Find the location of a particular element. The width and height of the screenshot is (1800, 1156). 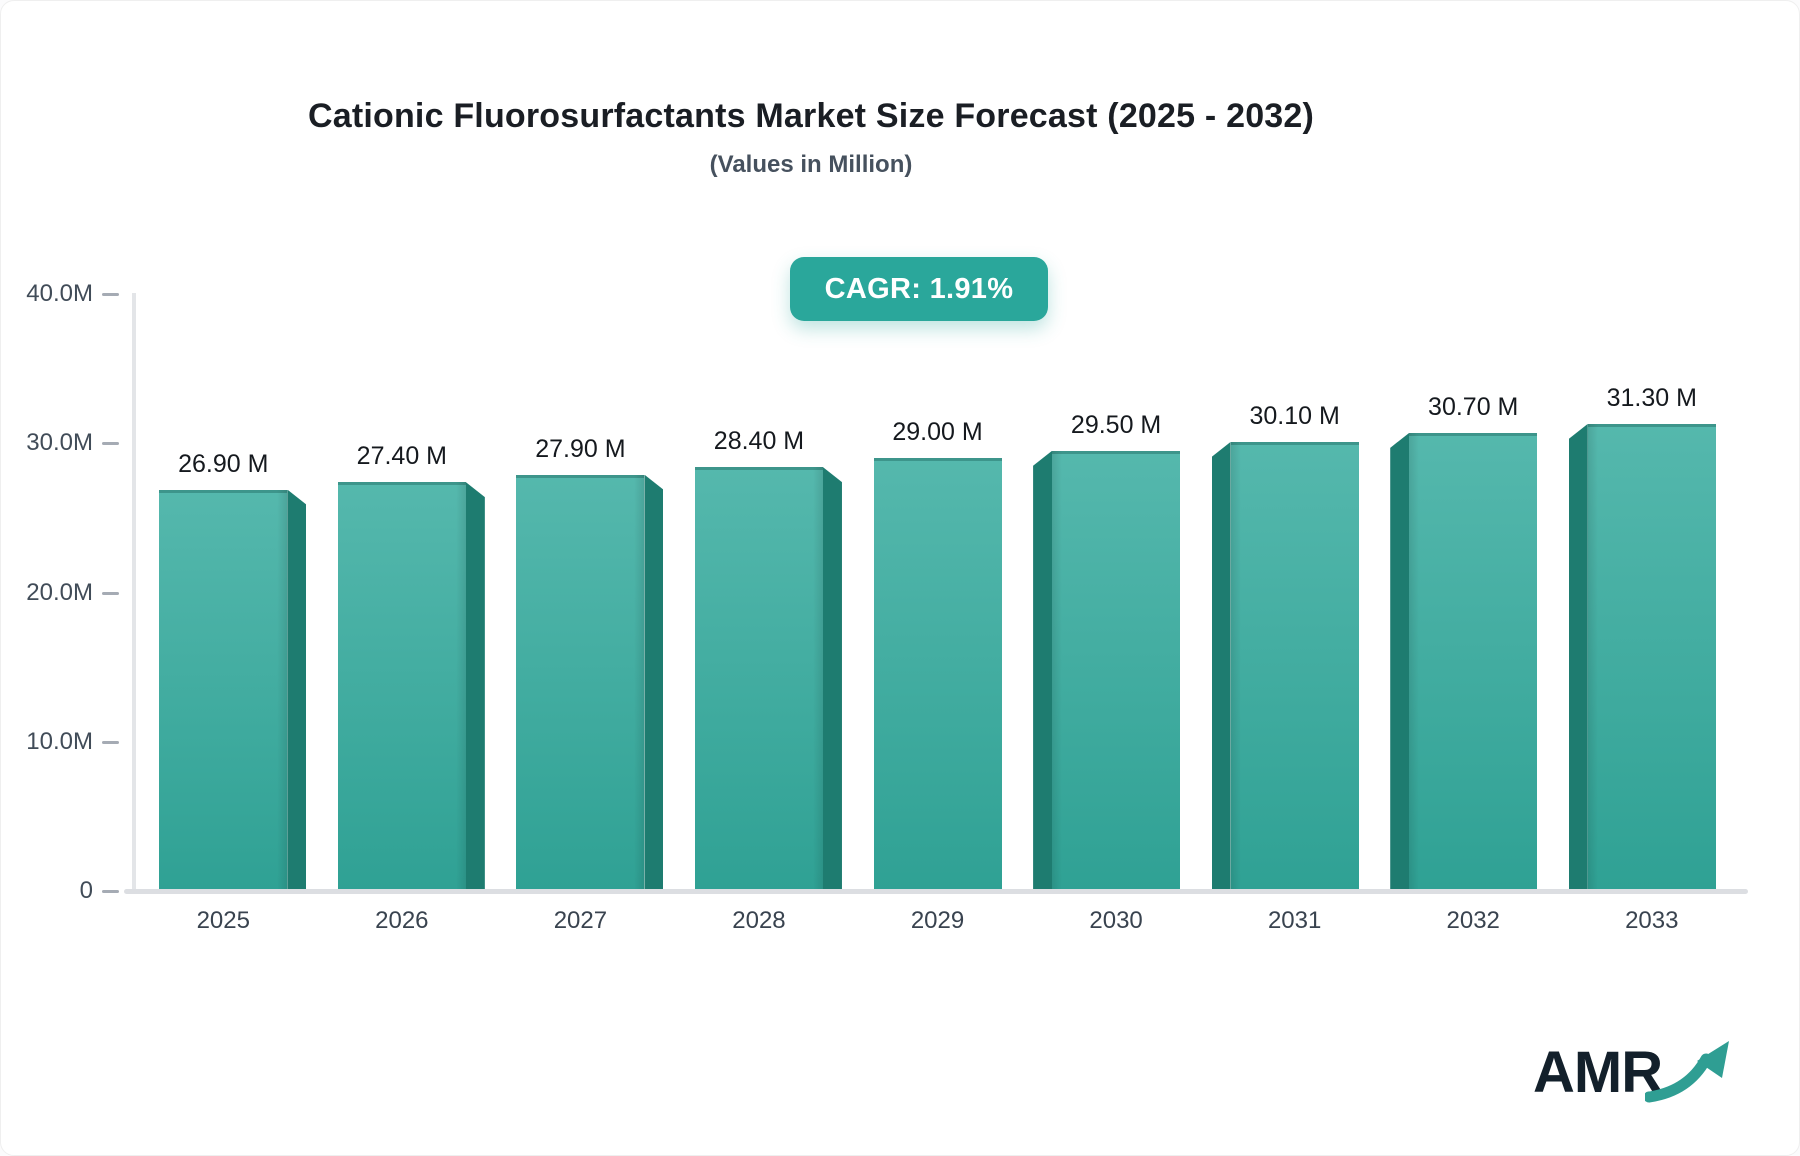

bar-column-2030: 29.50 M is located at coordinates (1116, 593).